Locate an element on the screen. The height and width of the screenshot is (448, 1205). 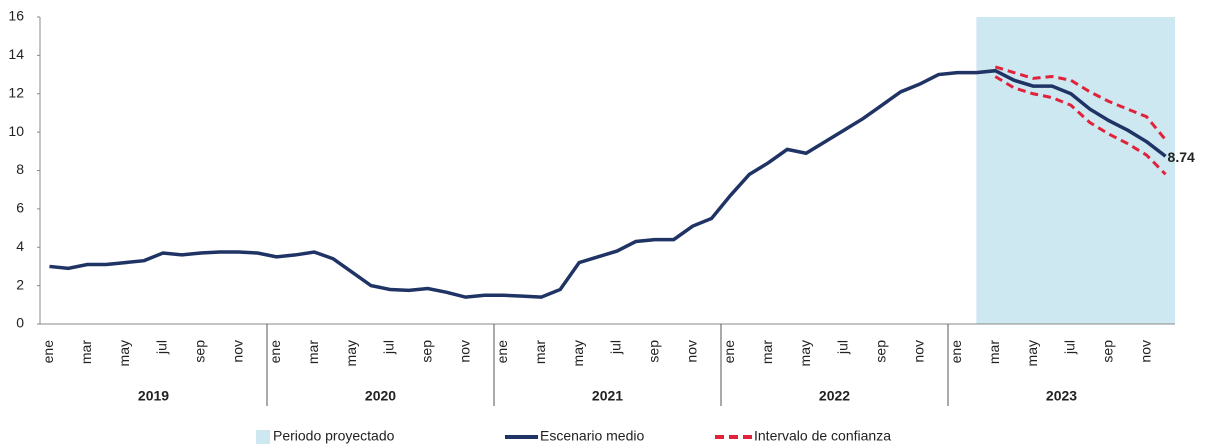
legend-swatch is located at coordinates (263, 437).